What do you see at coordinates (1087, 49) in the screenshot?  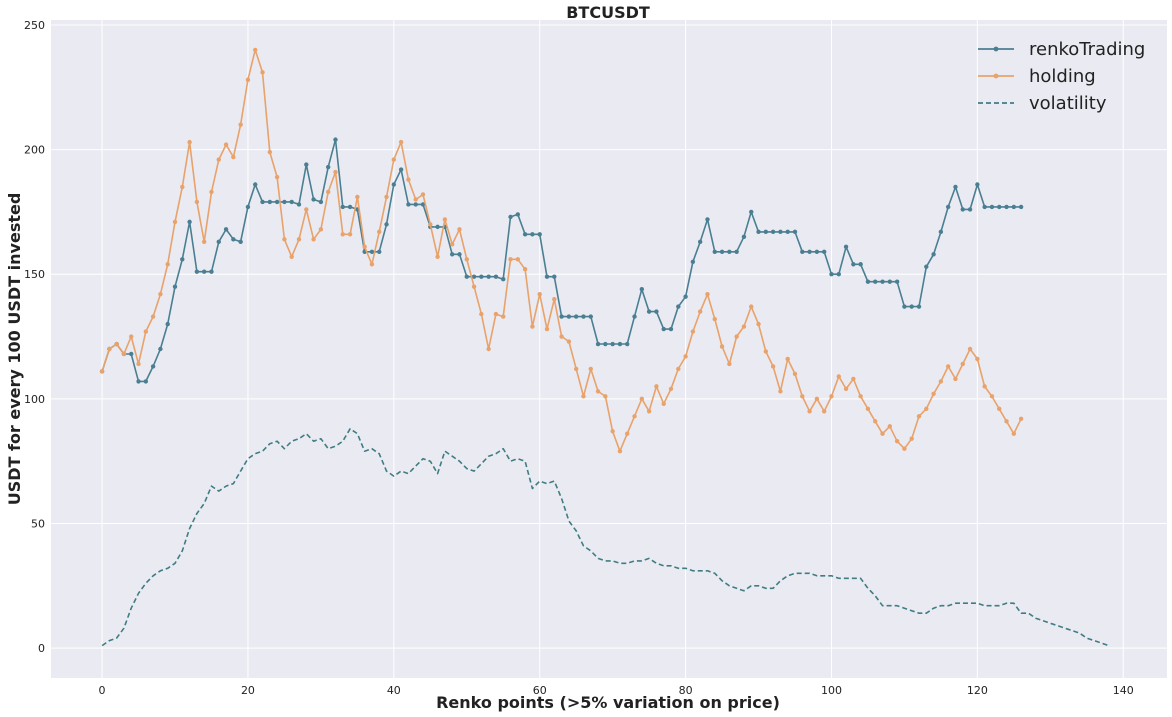 I see `legend-label: renkoTrading` at bounding box center [1087, 49].